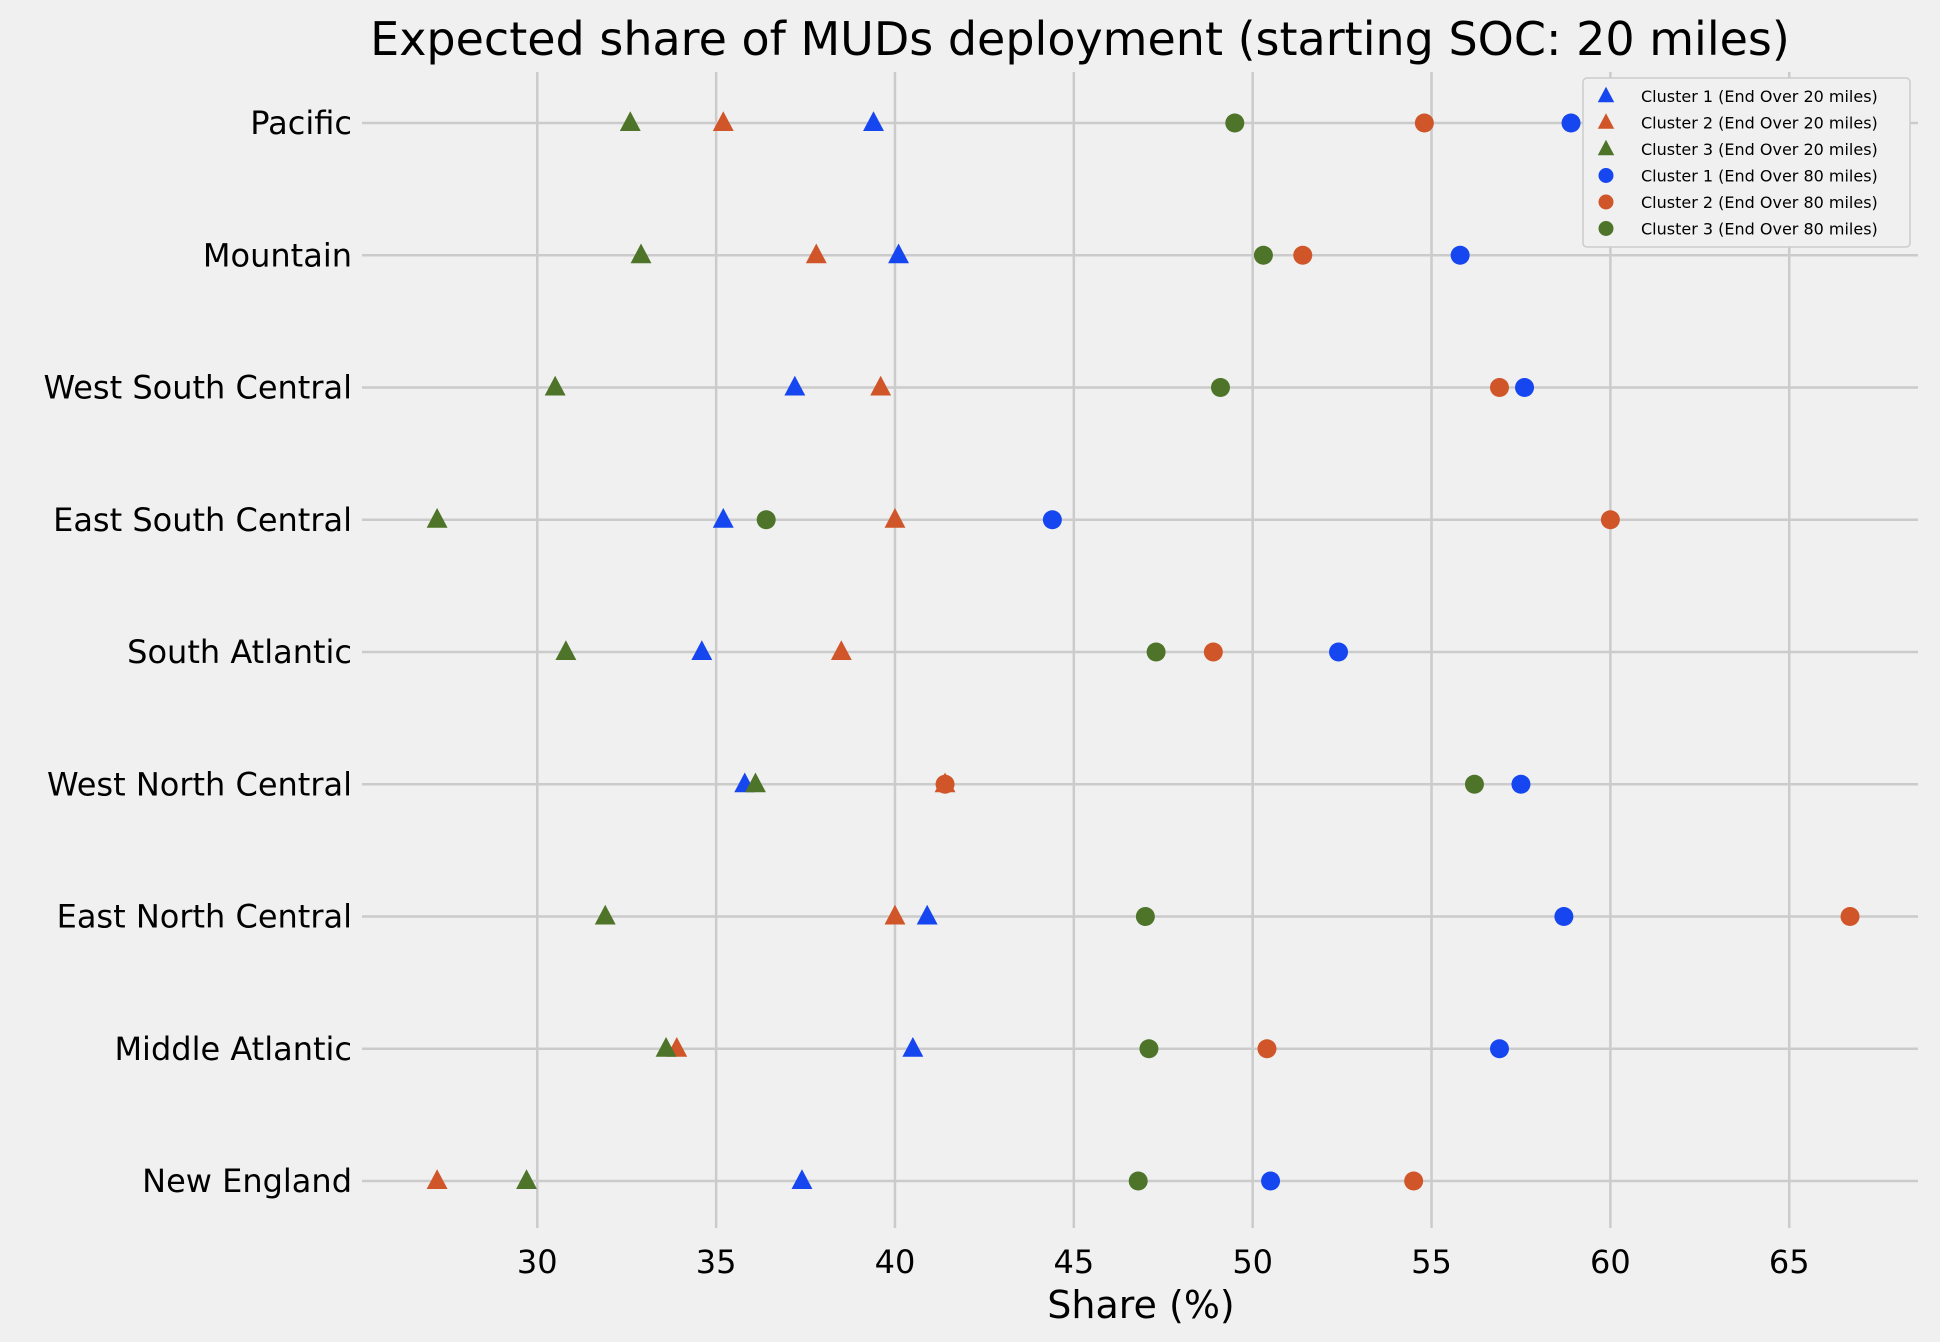  What do you see at coordinates (1141, 1305) in the screenshot?
I see `x-axis-label: Share (%)` at bounding box center [1141, 1305].